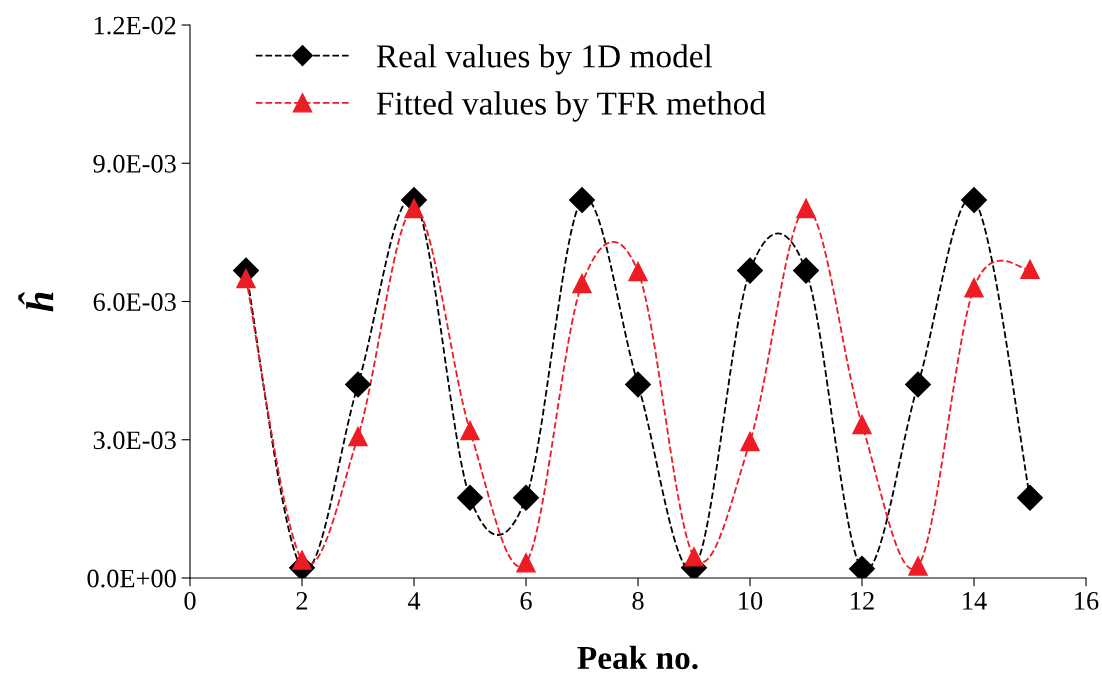 The image size is (1102, 692). What do you see at coordinates (190, 600) in the screenshot?
I see `x-tick-label: 0` at bounding box center [190, 600].